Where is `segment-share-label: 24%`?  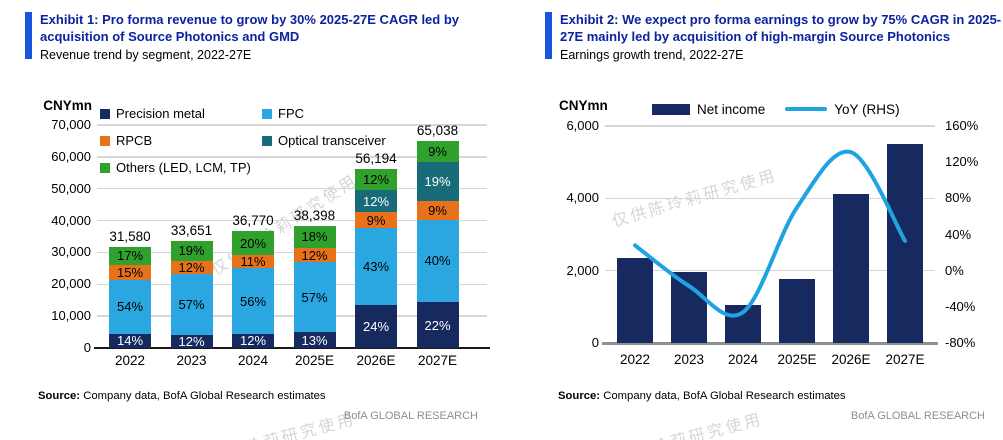 segment-share-label: 24% is located at coordinates (376, 327).